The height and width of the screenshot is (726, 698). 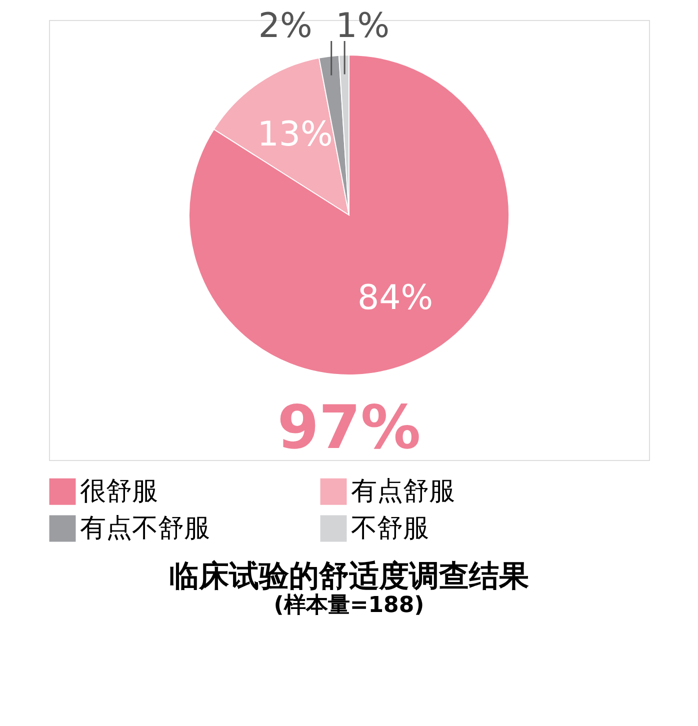 What do you see at coordinates (145, 529) in the screenshot?
I see `legend-label: 有点不舒服` at bounding box center [145, 529].